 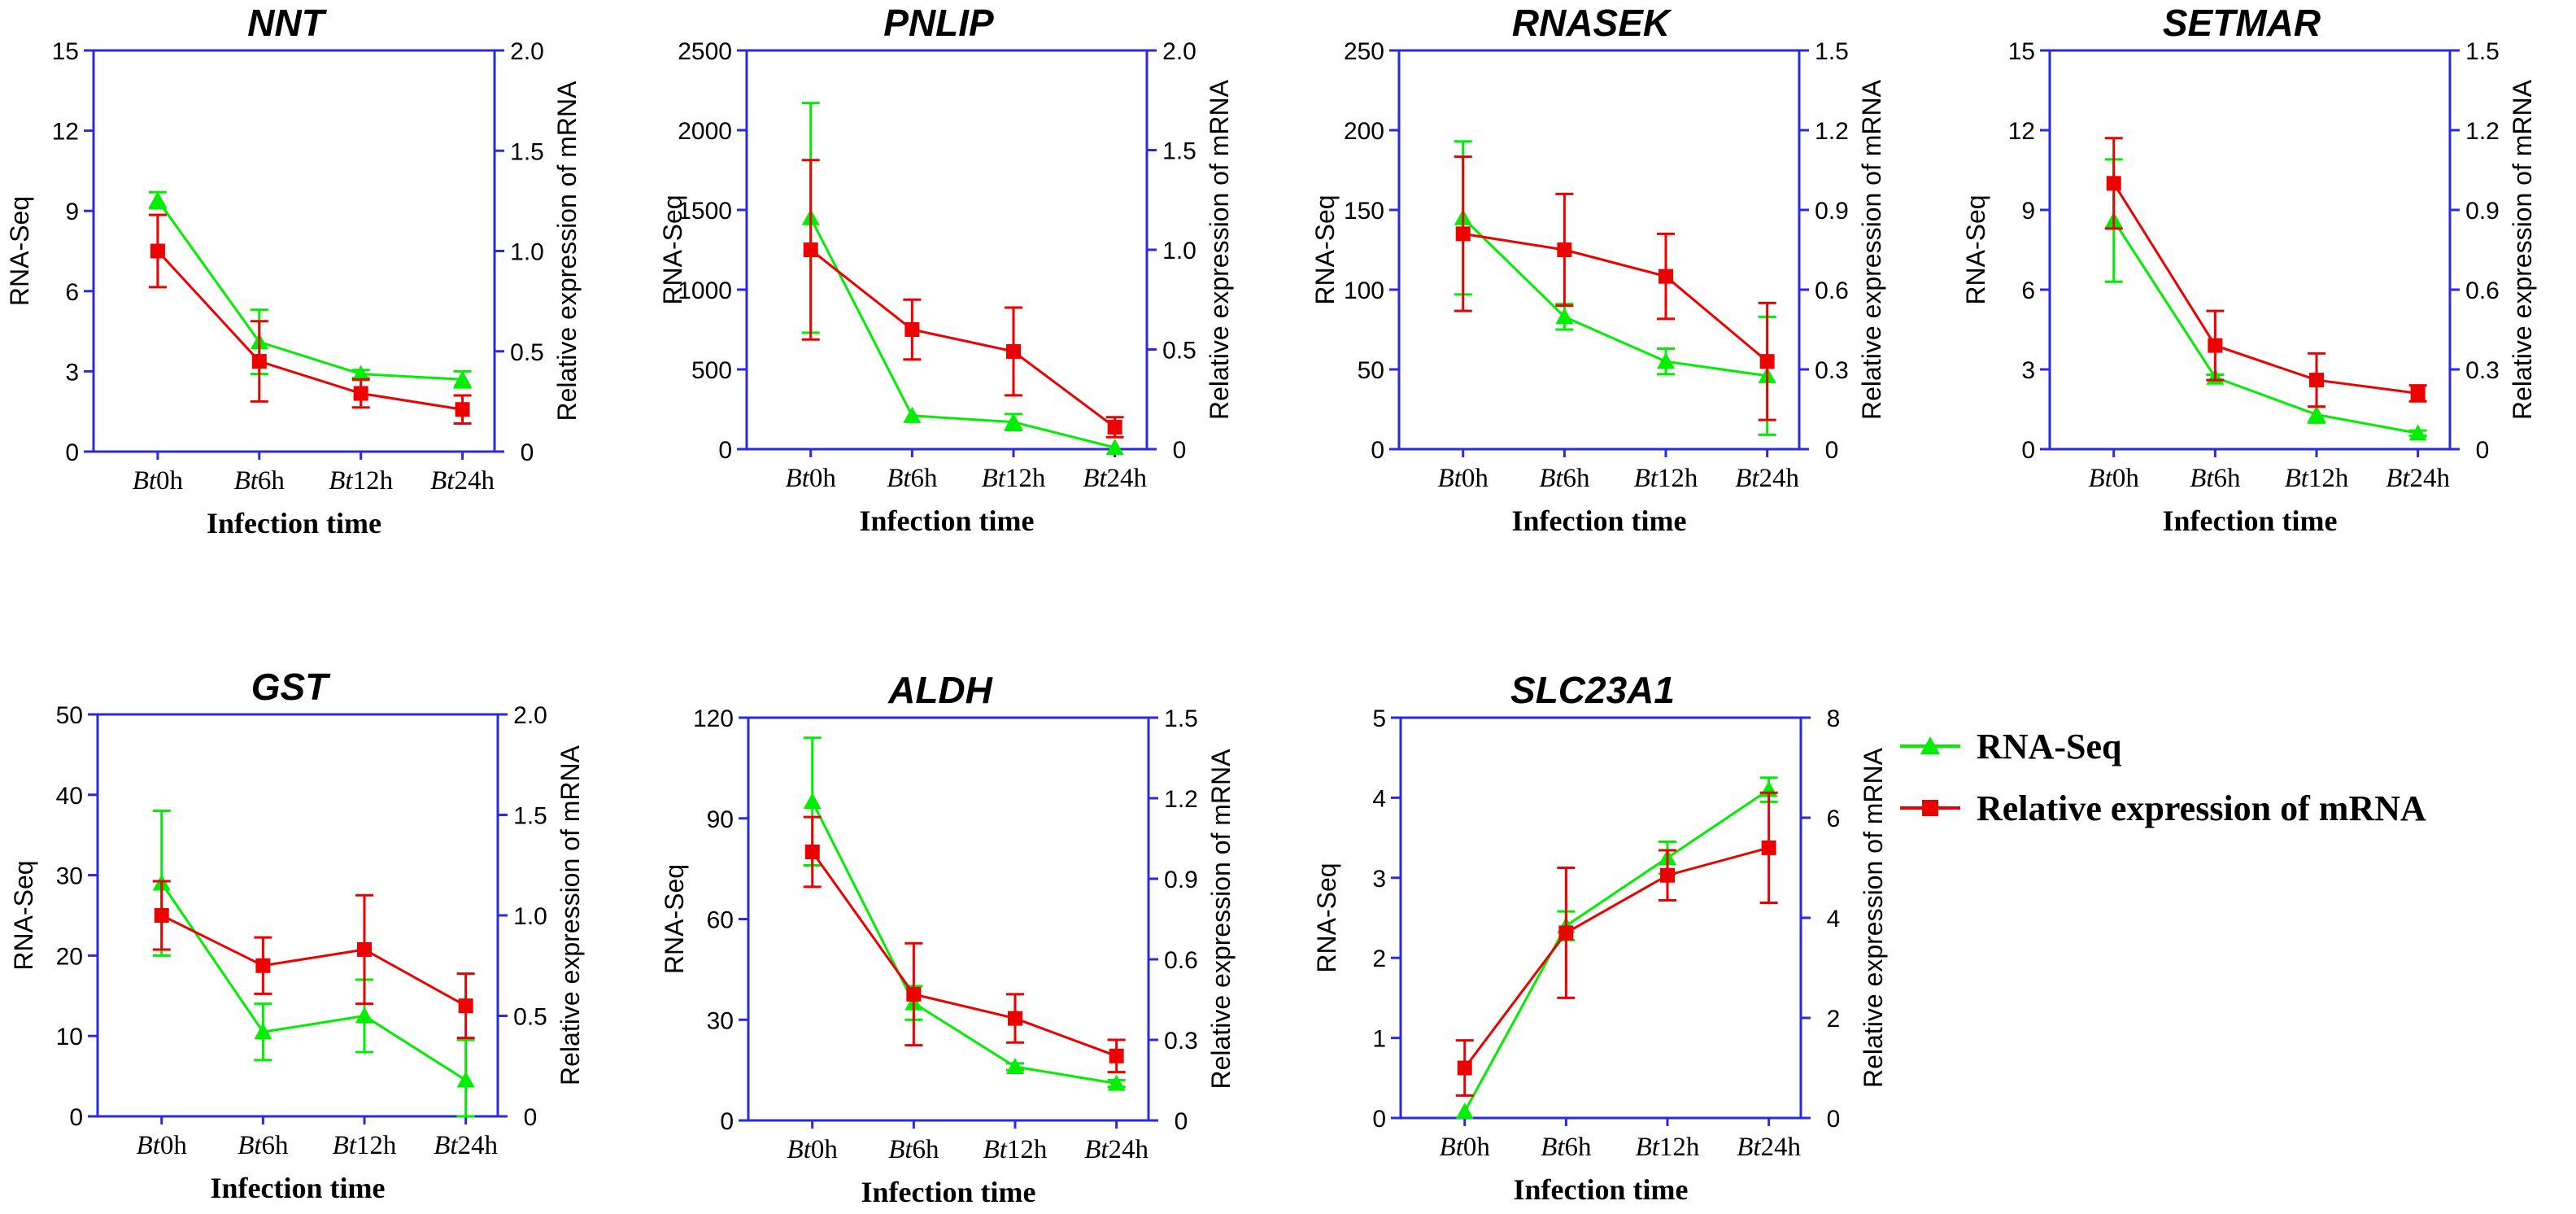 What do you see at coordinates (1834, 819) in the screenshot?
I see `y2-tick-label: 6` at bounding box center [1834, 819].